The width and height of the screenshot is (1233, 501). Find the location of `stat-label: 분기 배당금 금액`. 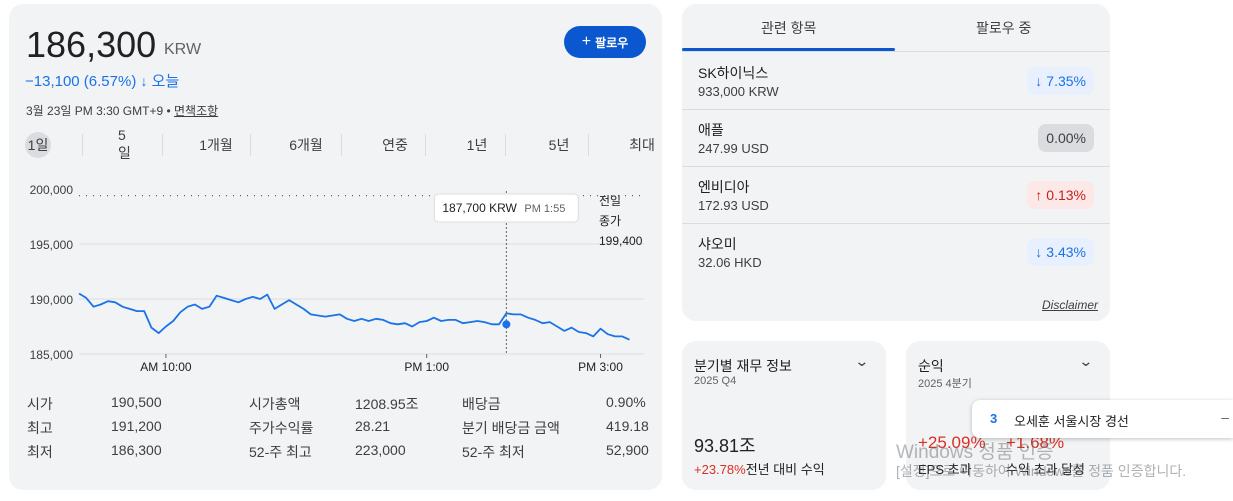

stat-label: 분기 배당금 금액 is located at coordinates (511, 428).